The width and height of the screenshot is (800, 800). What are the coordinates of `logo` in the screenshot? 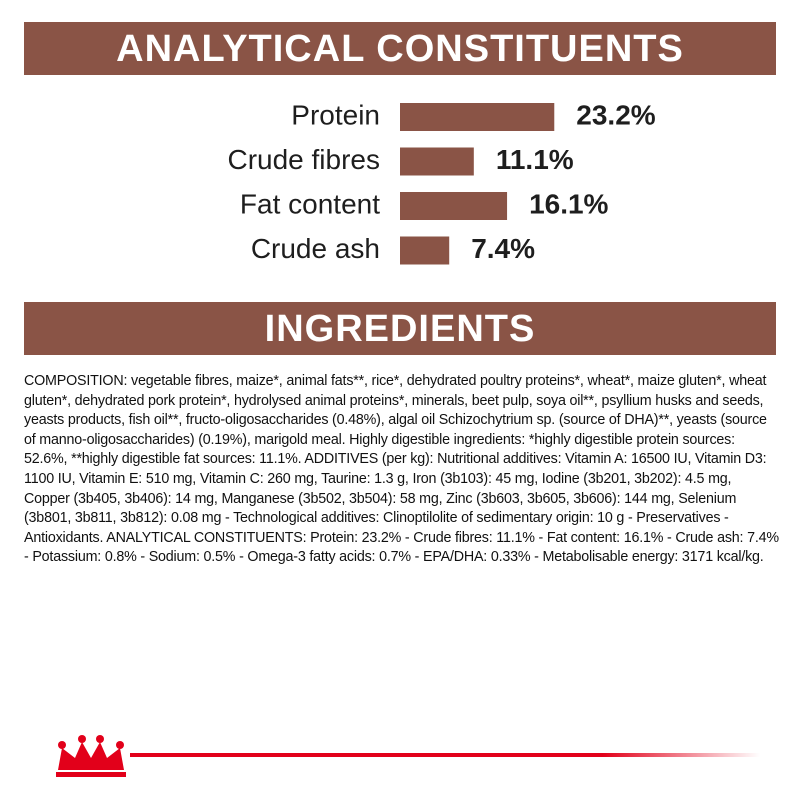 It's located at (91, 756).